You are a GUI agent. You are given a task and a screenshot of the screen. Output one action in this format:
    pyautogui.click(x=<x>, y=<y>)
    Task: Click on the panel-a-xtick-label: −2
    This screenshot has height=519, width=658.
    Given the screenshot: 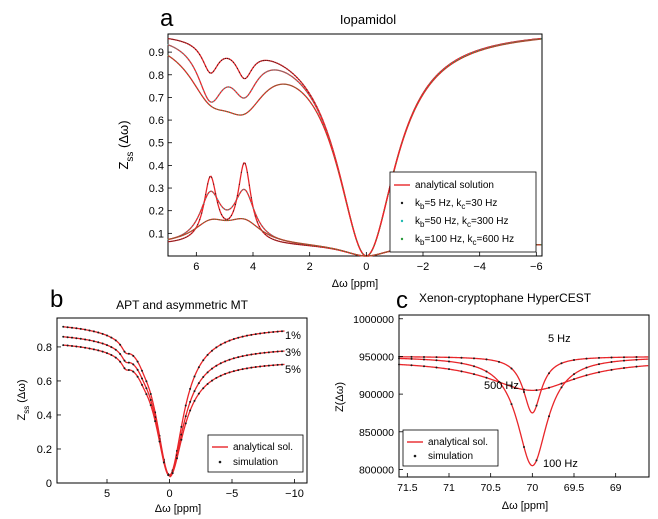 What is the action you would take?
    pyautogui.click(x=423, y=267)
    